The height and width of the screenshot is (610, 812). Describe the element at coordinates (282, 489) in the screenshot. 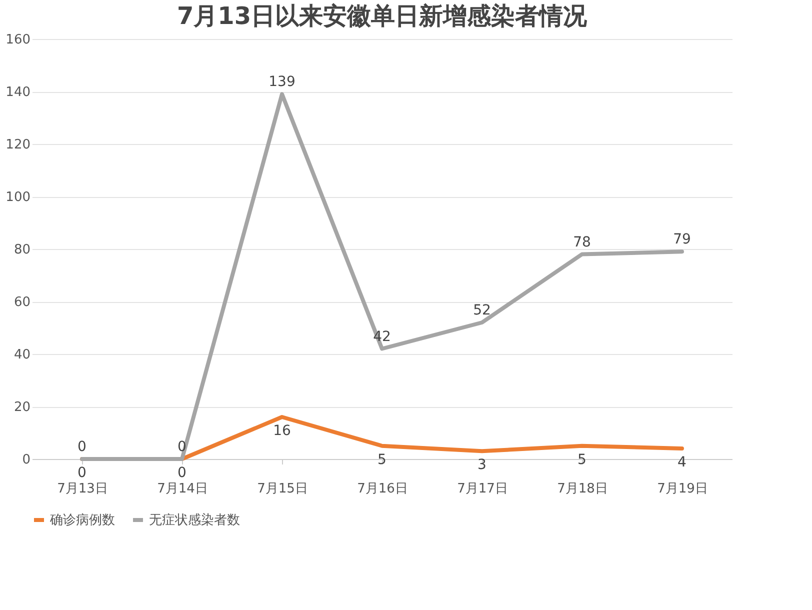

I see `x-tick-label: 7月15日` at that location.